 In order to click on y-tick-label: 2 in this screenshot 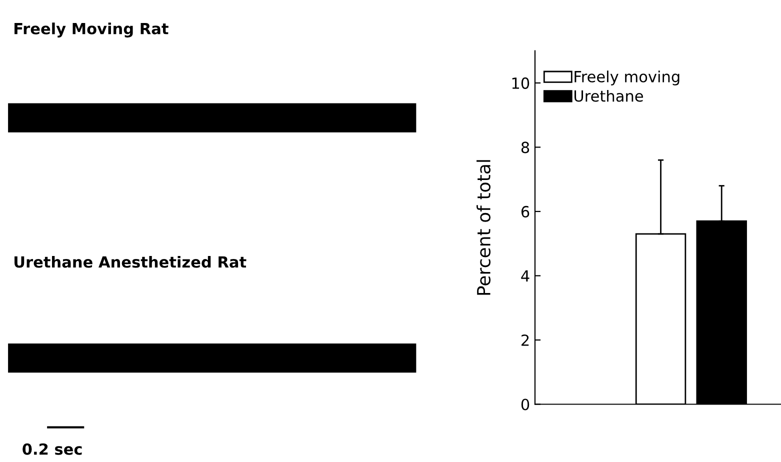, I will do `click(525, 340)`.